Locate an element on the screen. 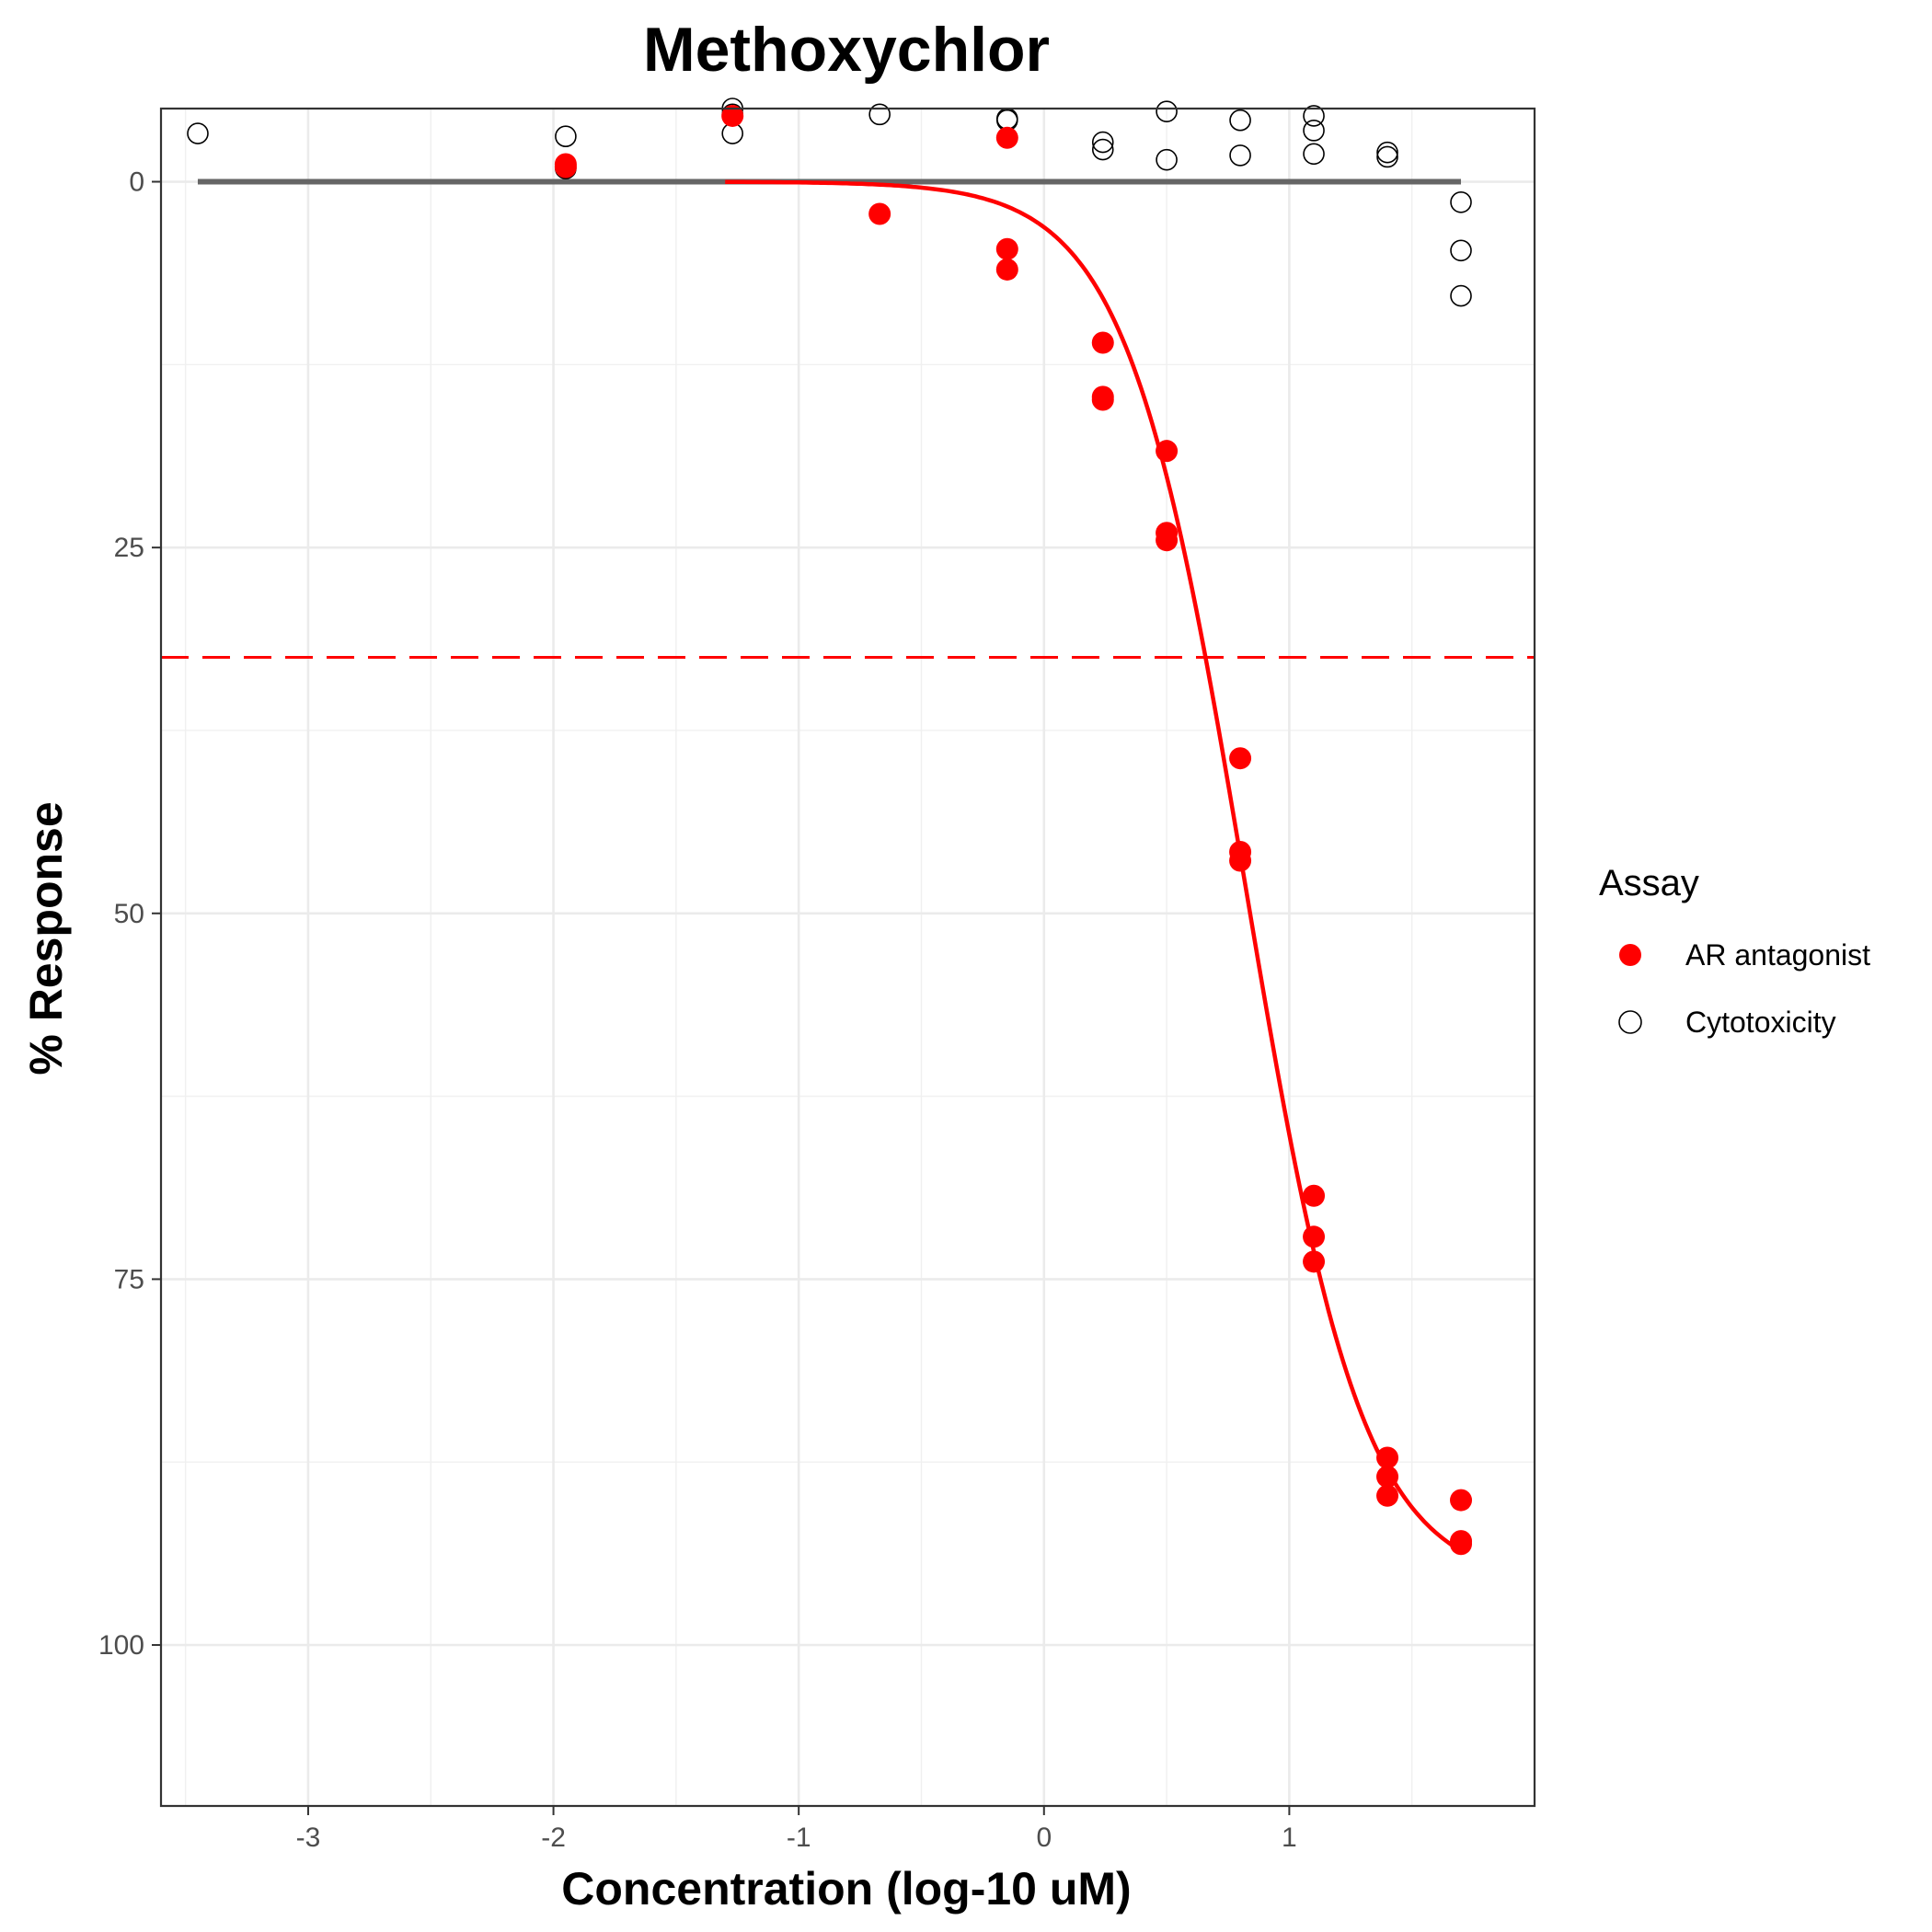 This screenshot has width=1932, height=1932. x-tick-label: 1 is located at coordinates (1289, 1838).